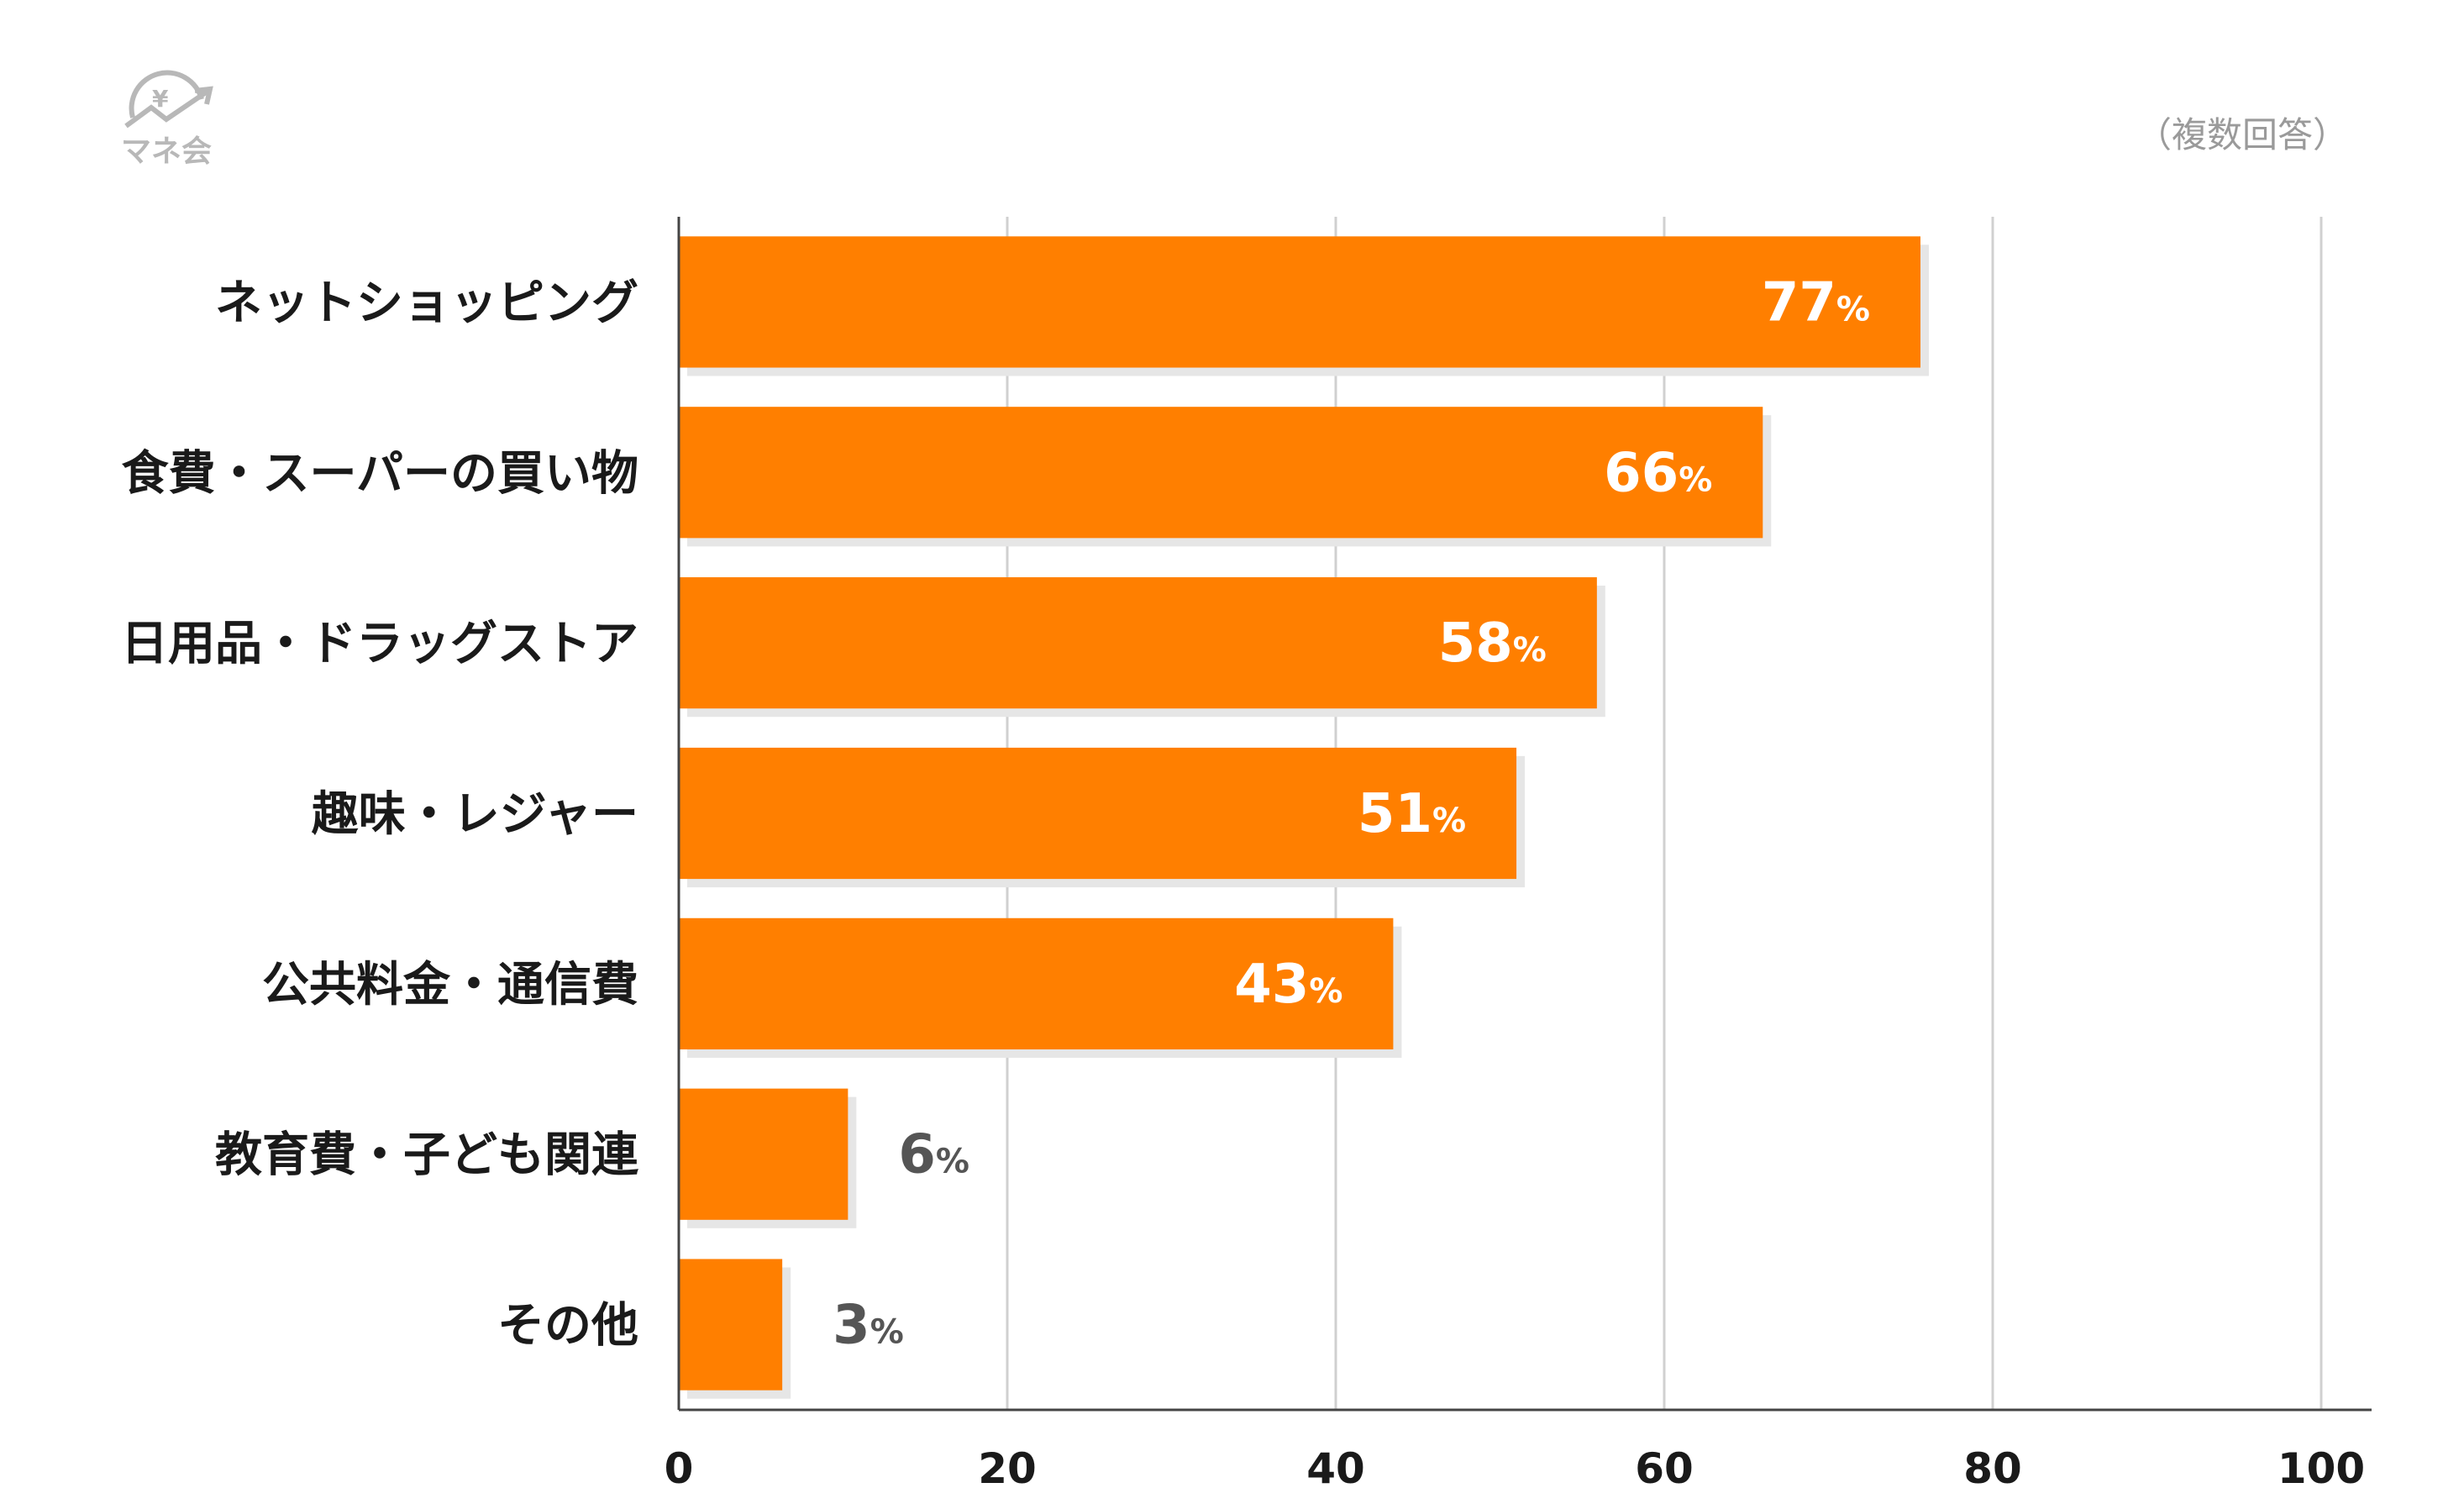 This screenshot has height=1509, width=2464. Describe the element at coordinates (426, 303) in the screenshot. I see `category-label: ネットショッピング` at that location.